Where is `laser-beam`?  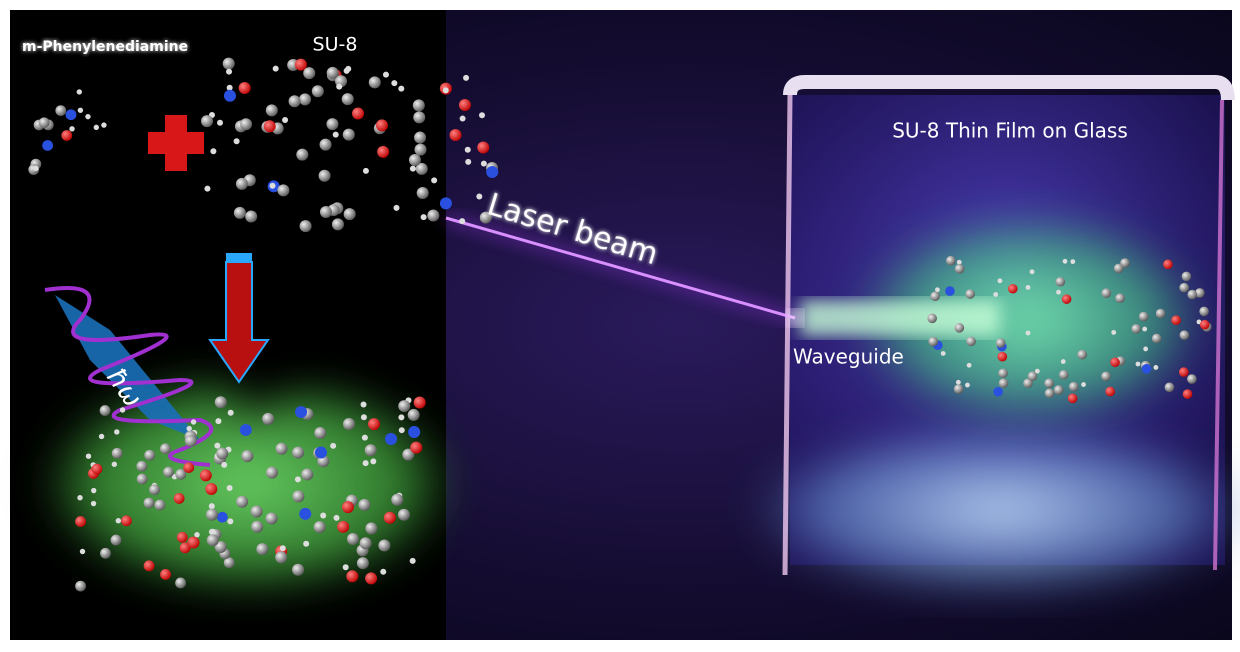 laser-beam is located at coordinates (620, 268).